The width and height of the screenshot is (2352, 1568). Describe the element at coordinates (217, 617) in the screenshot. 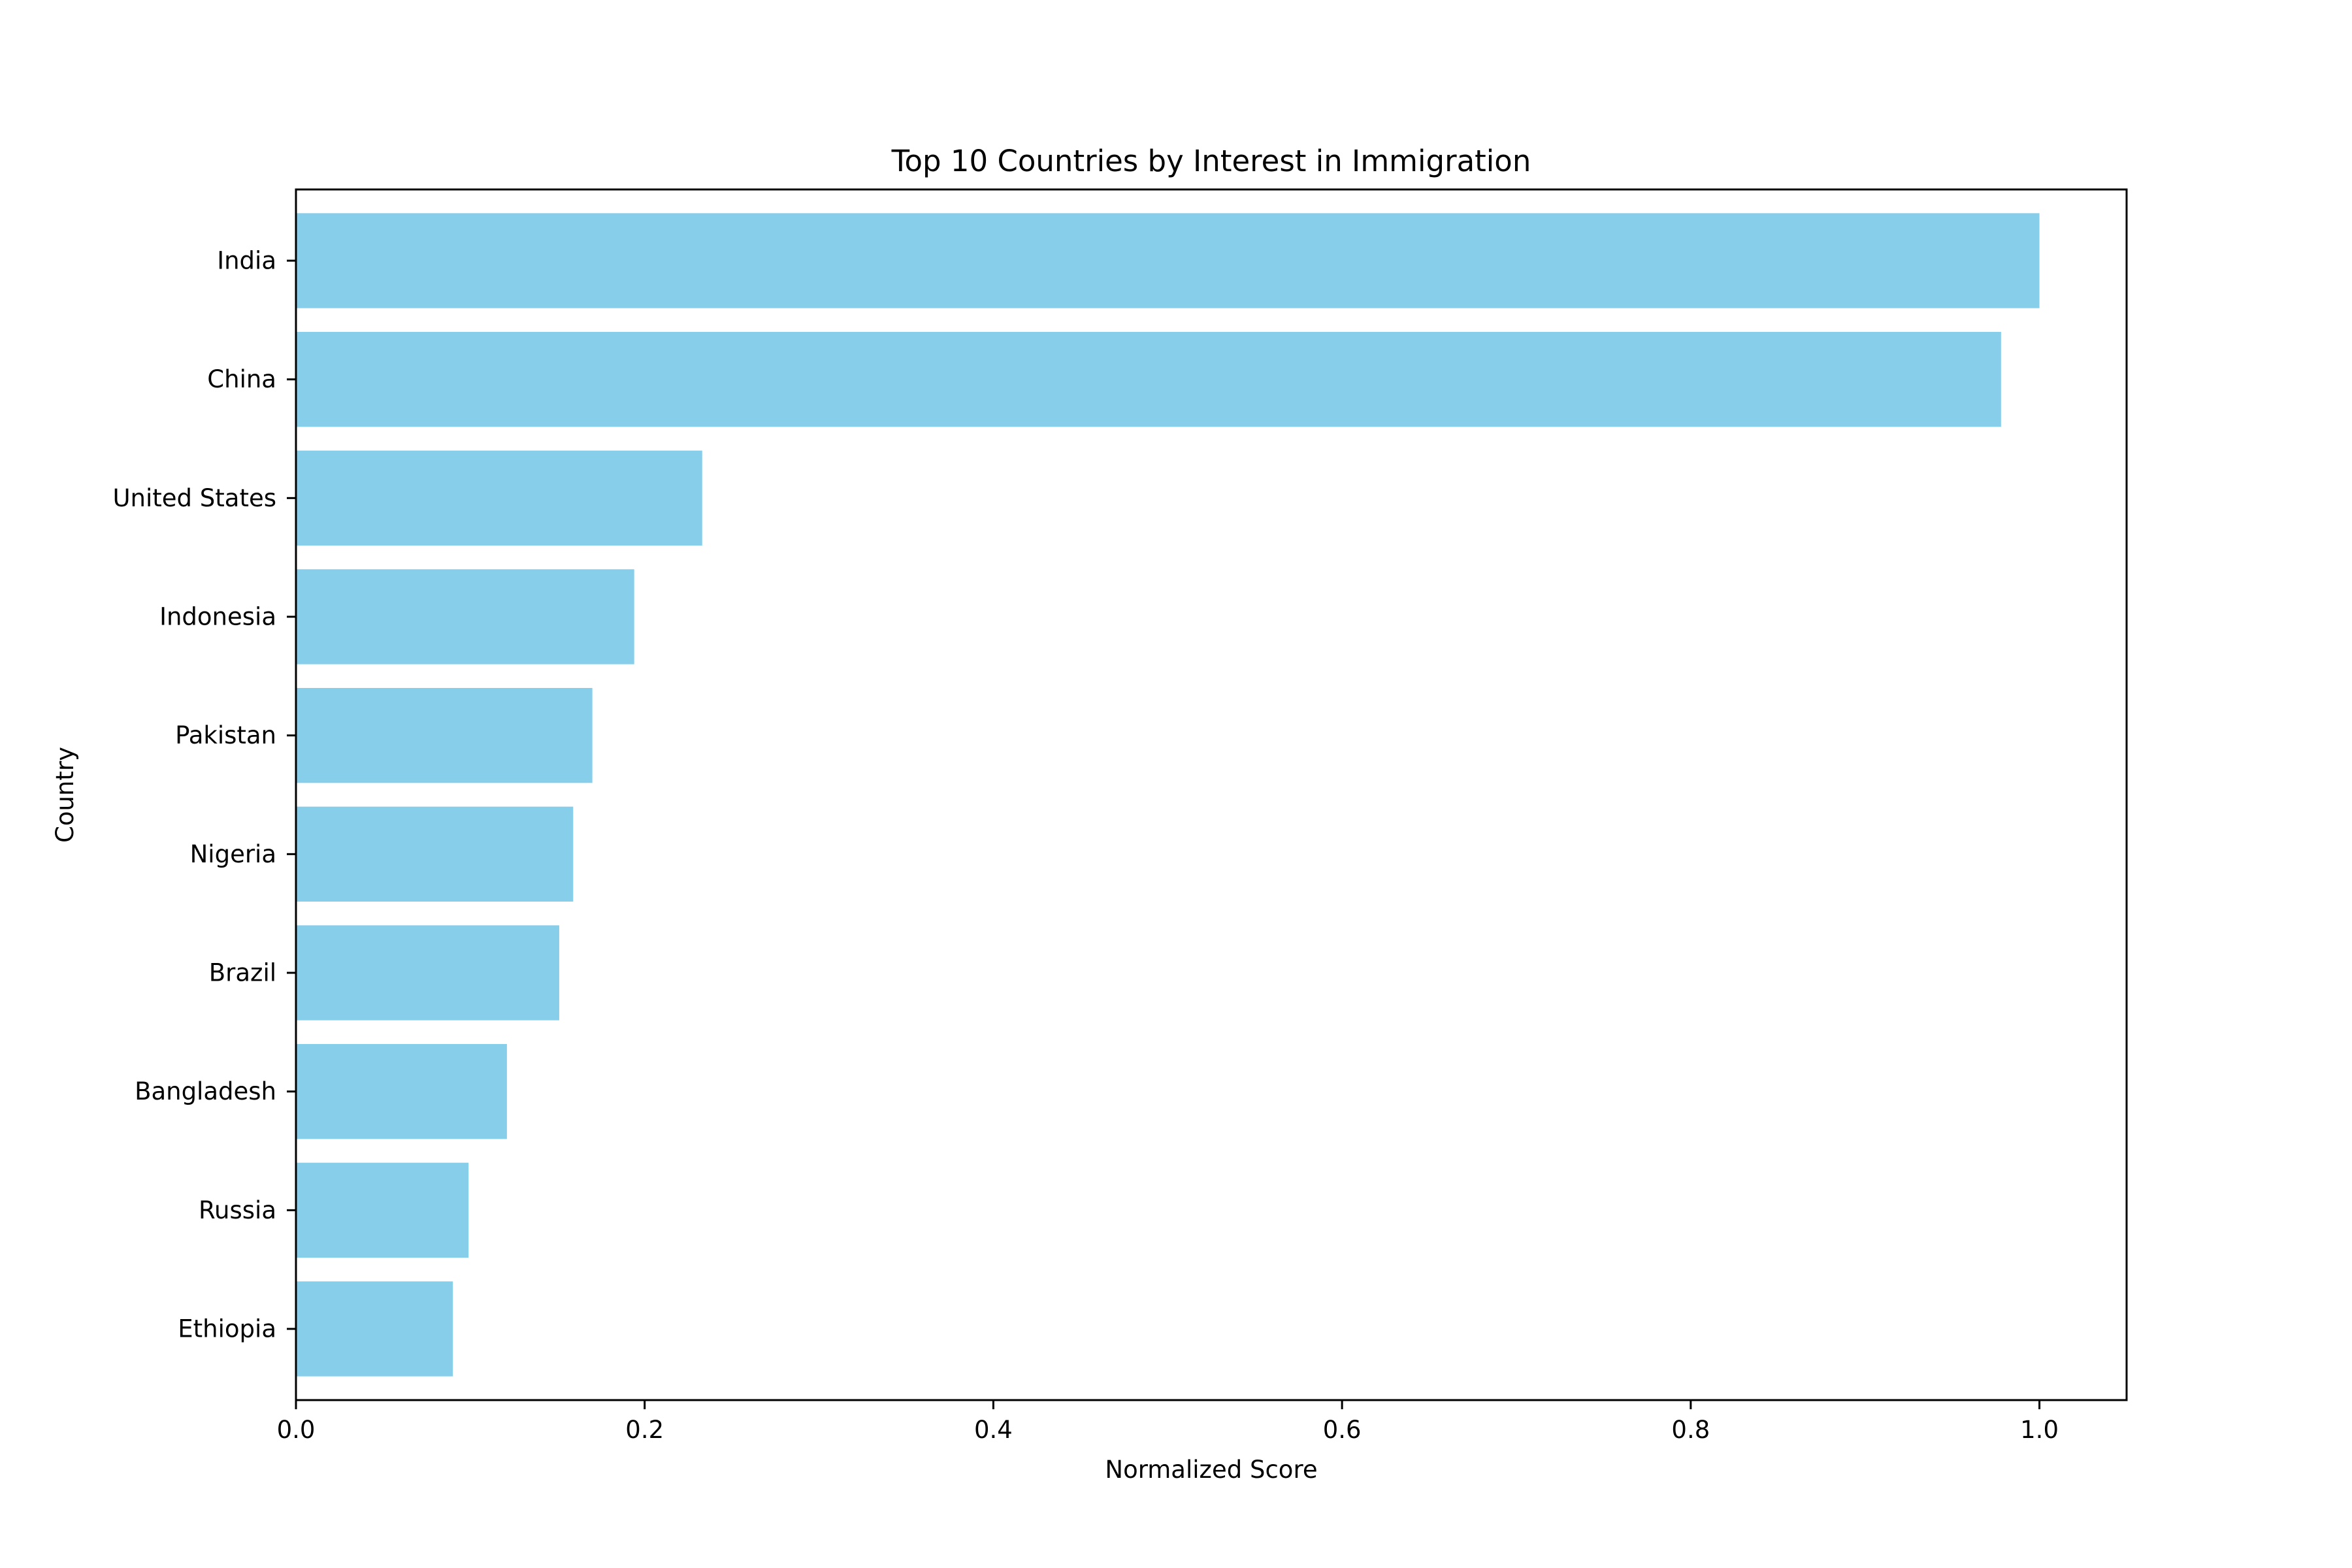

I see `y-tick-label: Indonesia` at that location.